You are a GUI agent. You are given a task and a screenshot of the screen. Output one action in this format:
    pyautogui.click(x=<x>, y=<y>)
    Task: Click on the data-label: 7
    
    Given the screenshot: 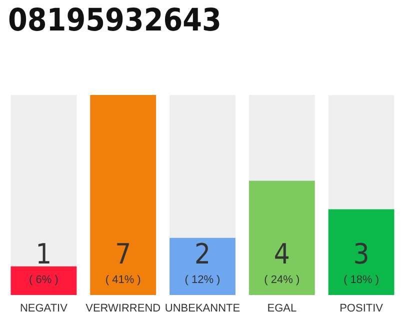 What is the action you would take?
    pyautogui.click(x=123, y=254)
    